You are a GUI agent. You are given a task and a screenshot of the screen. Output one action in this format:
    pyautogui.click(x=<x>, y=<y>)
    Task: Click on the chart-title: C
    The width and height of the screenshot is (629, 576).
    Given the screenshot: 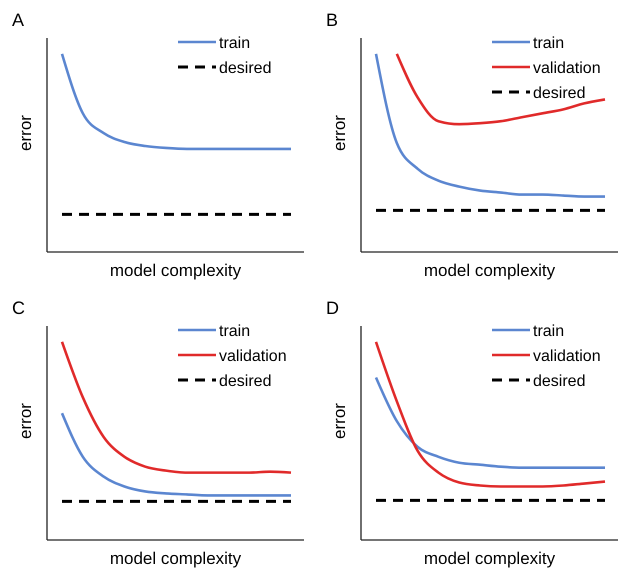 What is the action you would take?
    pyautogui.click(x=18, y=308)
    